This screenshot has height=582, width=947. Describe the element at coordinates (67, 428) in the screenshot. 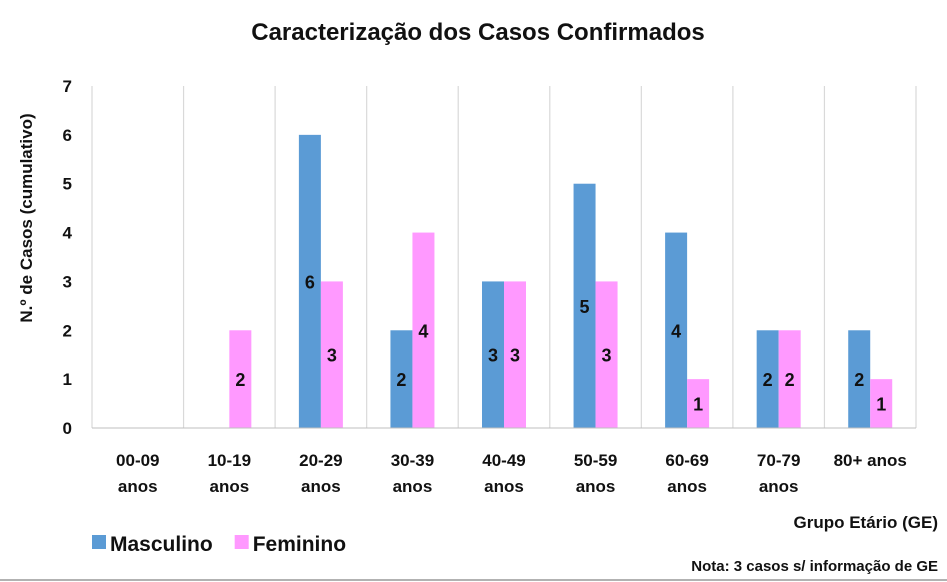

I see `y-tick-label: 0` at that location.